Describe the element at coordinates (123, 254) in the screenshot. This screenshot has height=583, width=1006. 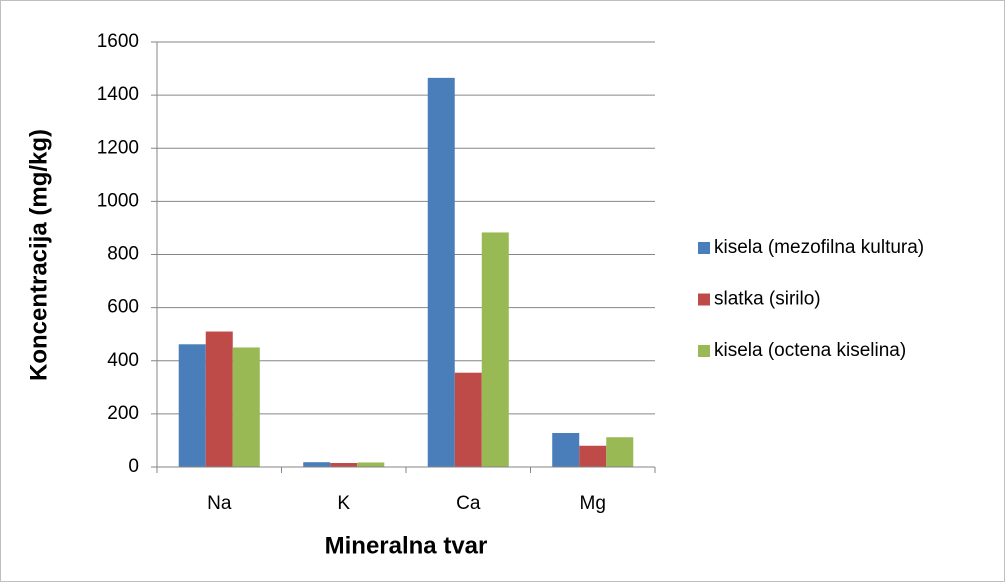
I see `y-tick-label: 800` at that location.